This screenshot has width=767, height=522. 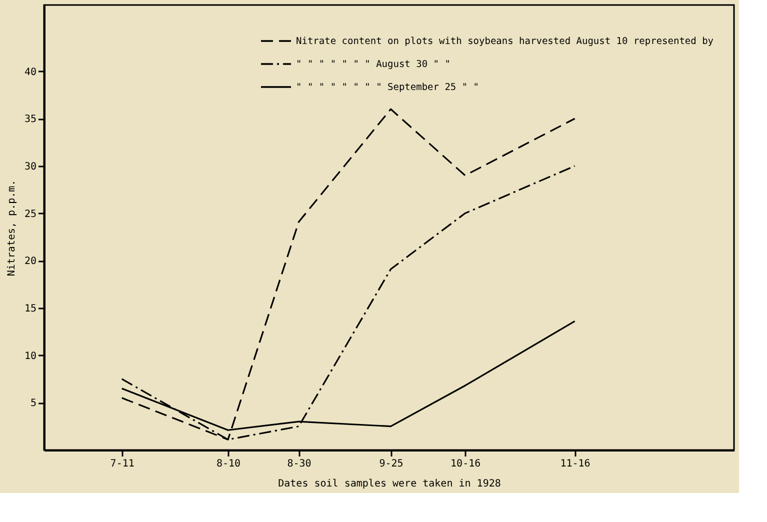 I want to click on x-tick-label: 7-11, so click(x=122, y=464).